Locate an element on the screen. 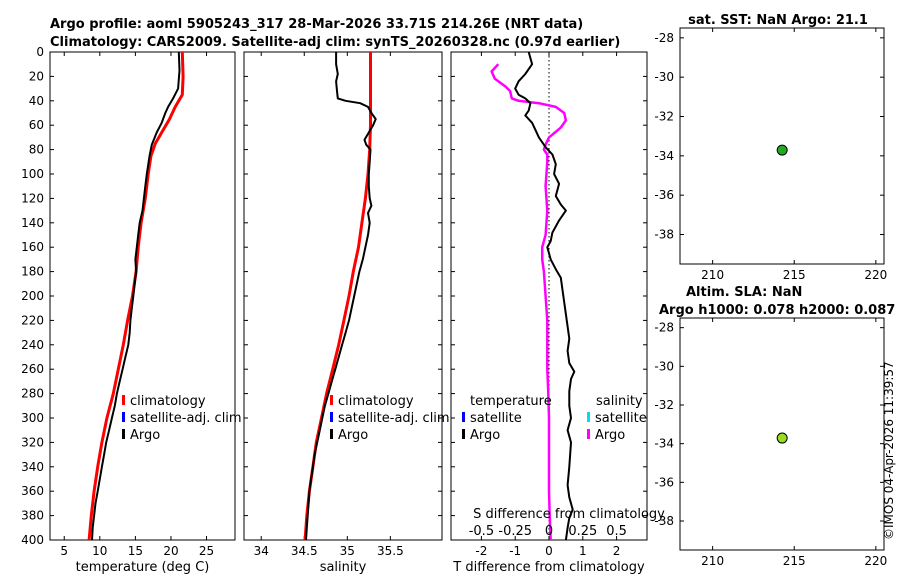 This screenshot has height=580, width=900. salinity-legend-2-swatch is located at coordinates (331, 434).